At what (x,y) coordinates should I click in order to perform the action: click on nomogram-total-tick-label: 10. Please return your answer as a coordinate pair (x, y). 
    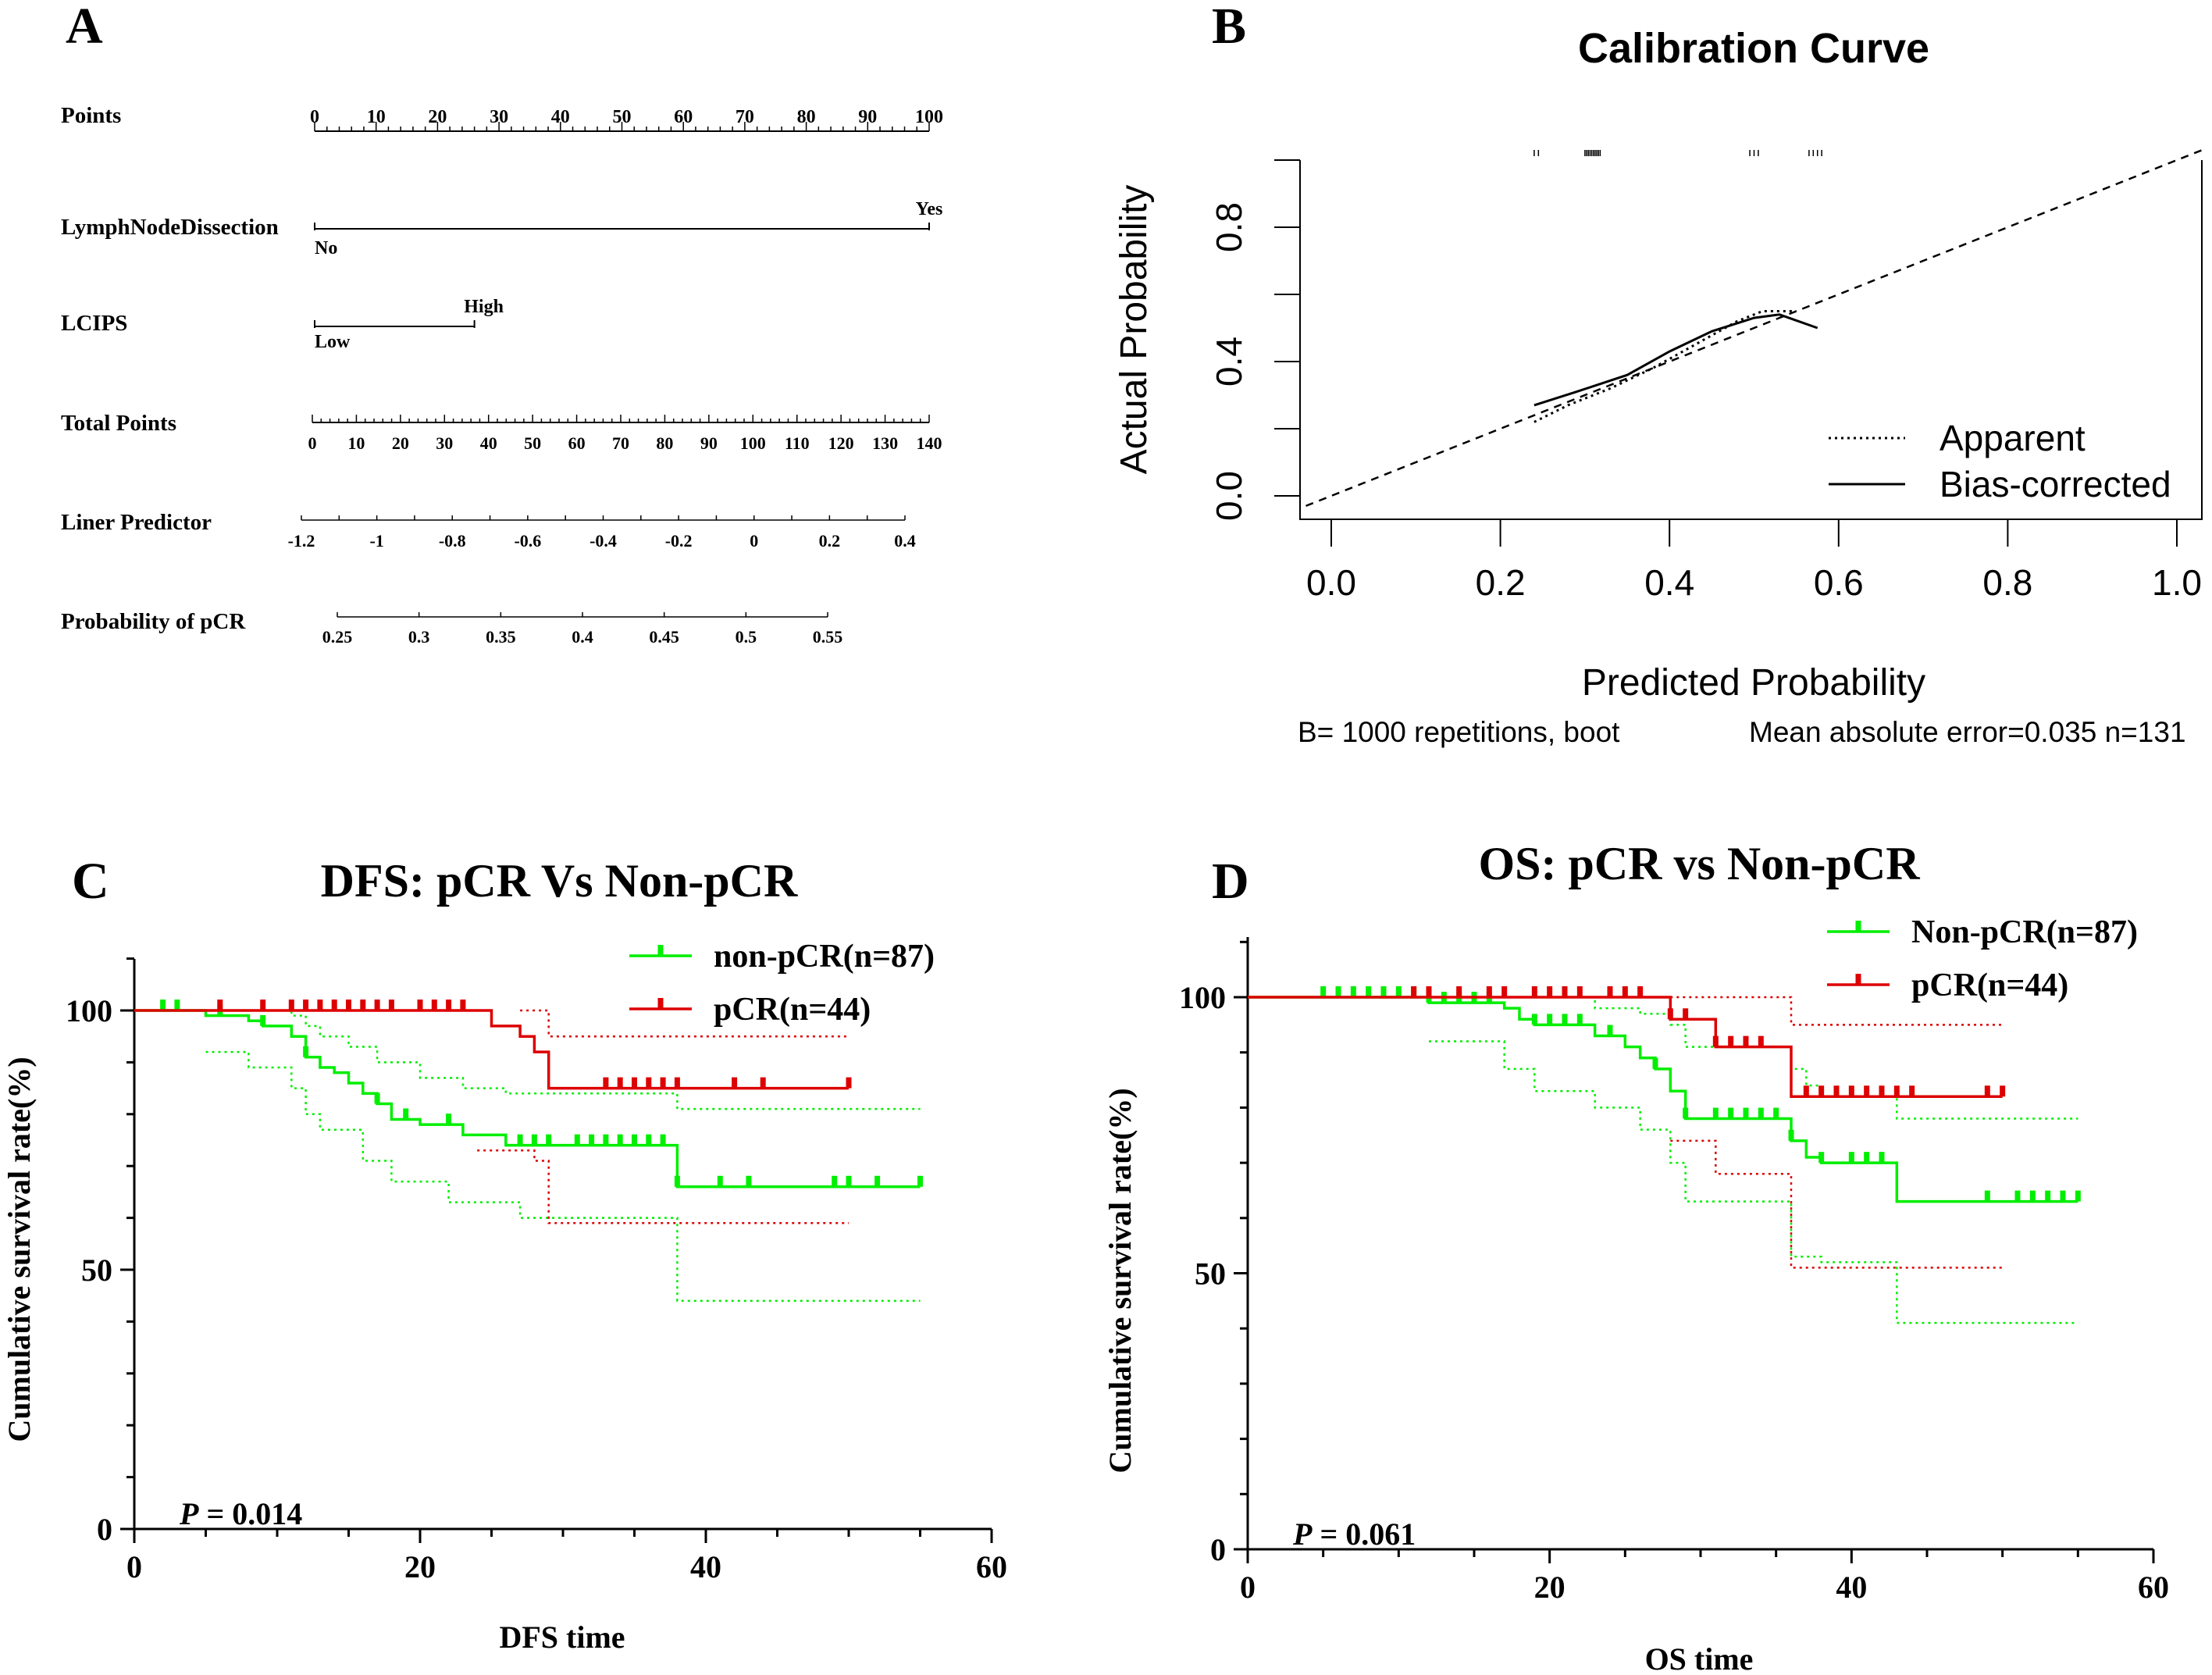
    Looking at the image, I should click on (356, 443).